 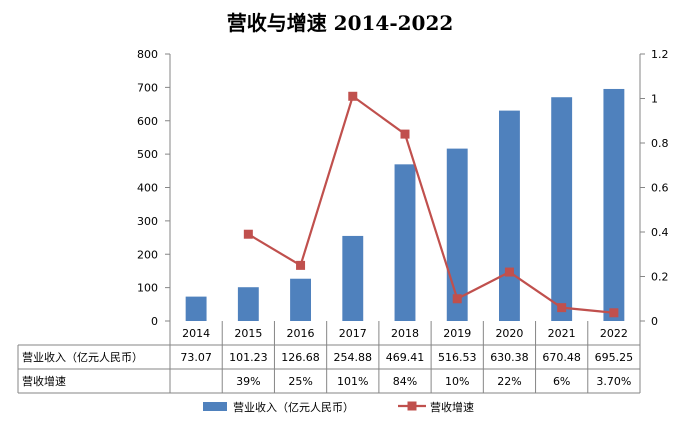 What do you see at coordinates (300, 381) in the screenshot?
I see `table-cell: 25%` at bounding box center [300, 381].